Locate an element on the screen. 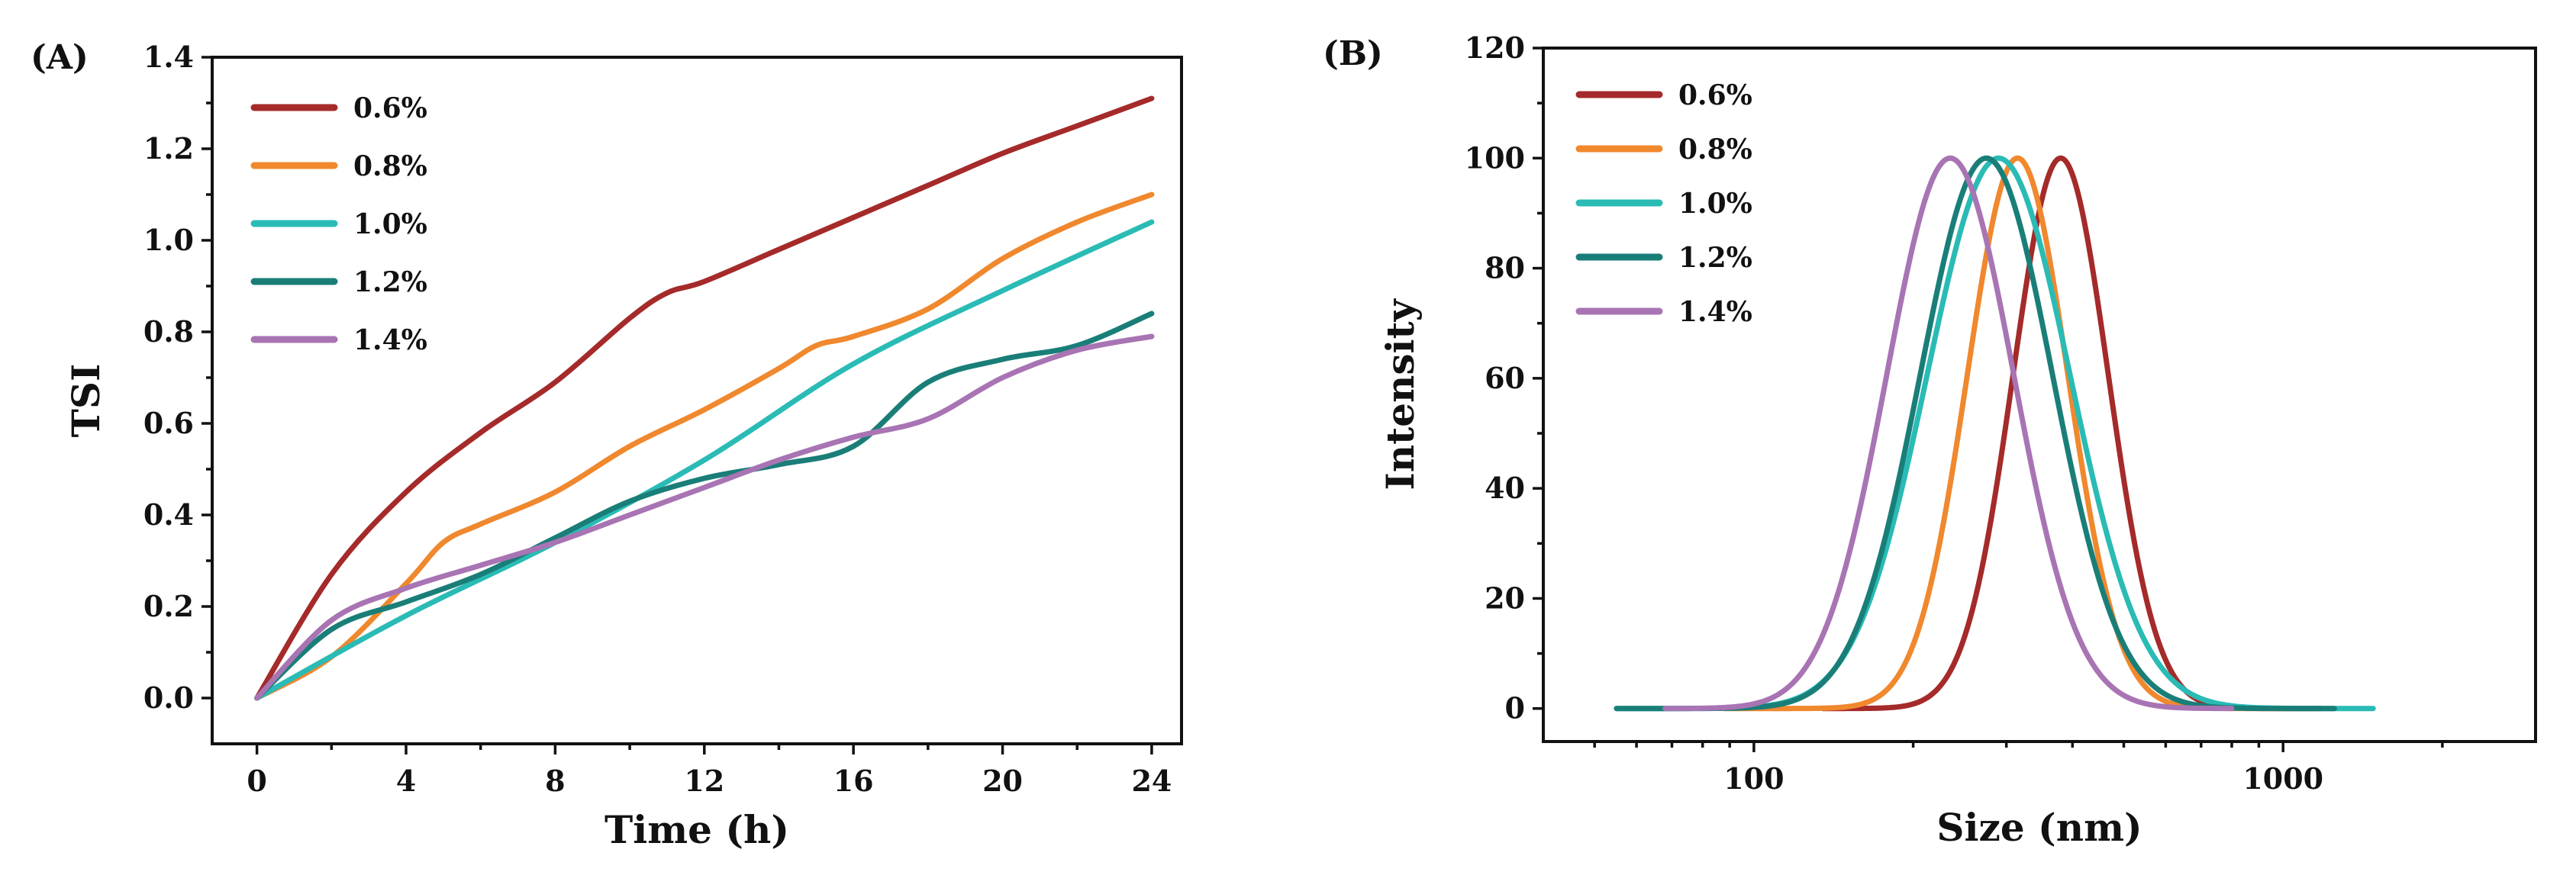 The width and height of the screenshot is (2576, 888). x-tick-label: 12 is located at coordinates (704, 781).